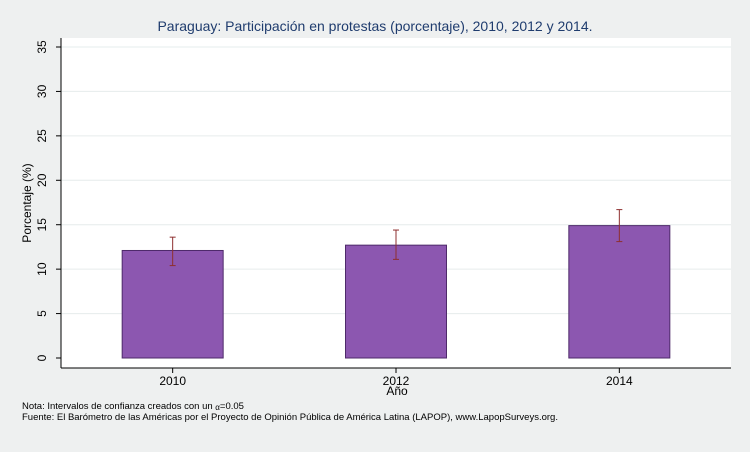 The image size is (750, 452). I want to click on y-tick-label: 35, so click(42, 47).